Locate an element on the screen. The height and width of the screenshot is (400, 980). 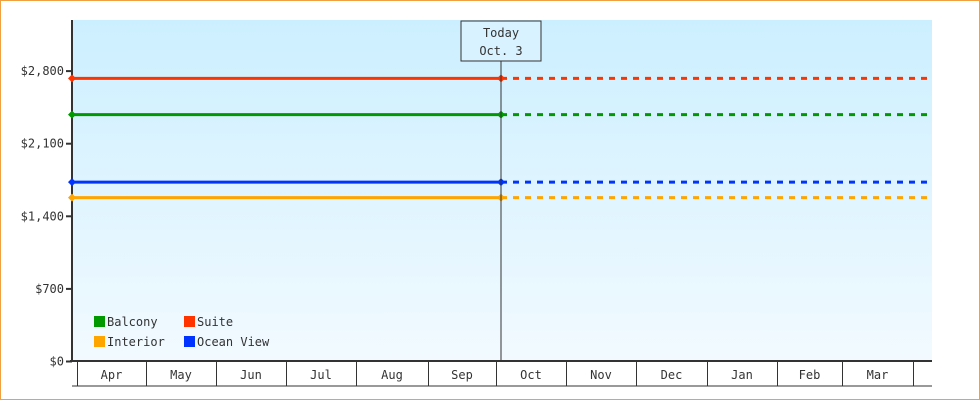
x-axis: Apr May Jun Jul Aug Sep Oct Nov Dec Jan Feb Mar is located at coordinates (501, 373).